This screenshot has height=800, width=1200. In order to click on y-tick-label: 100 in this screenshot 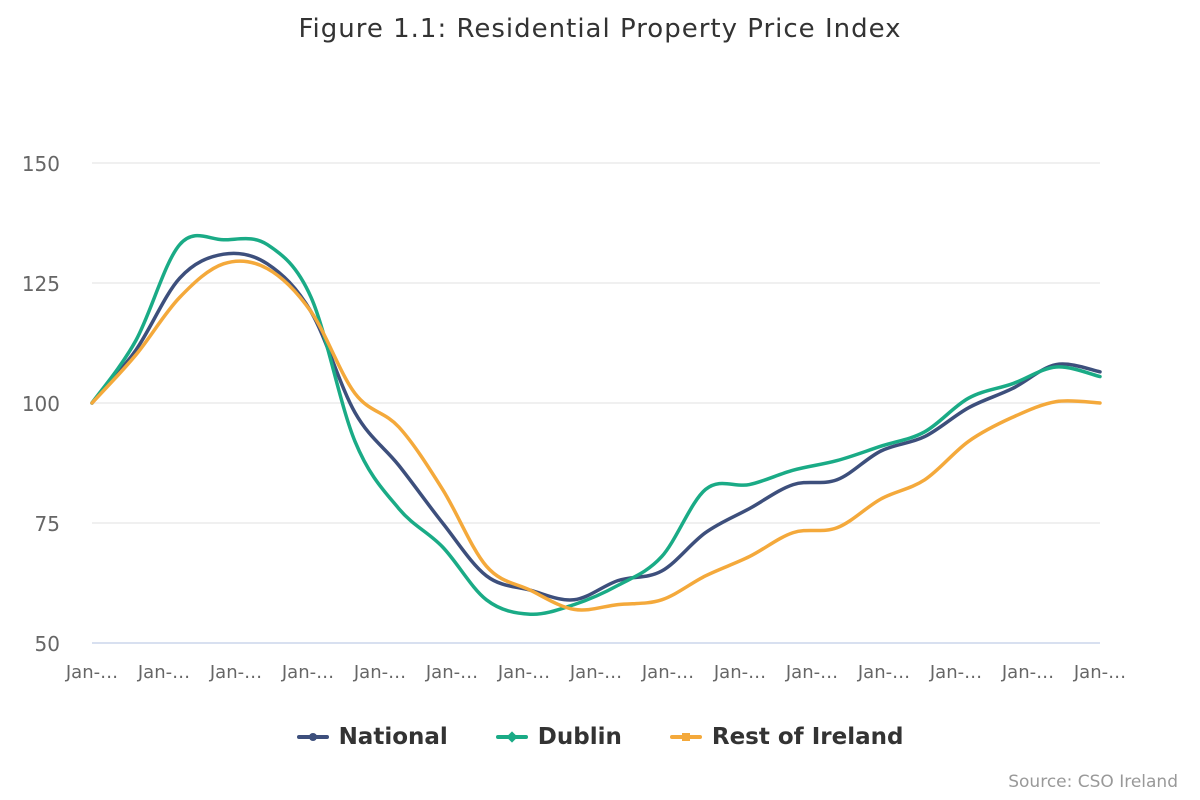, I will do `click(41, 404)`.